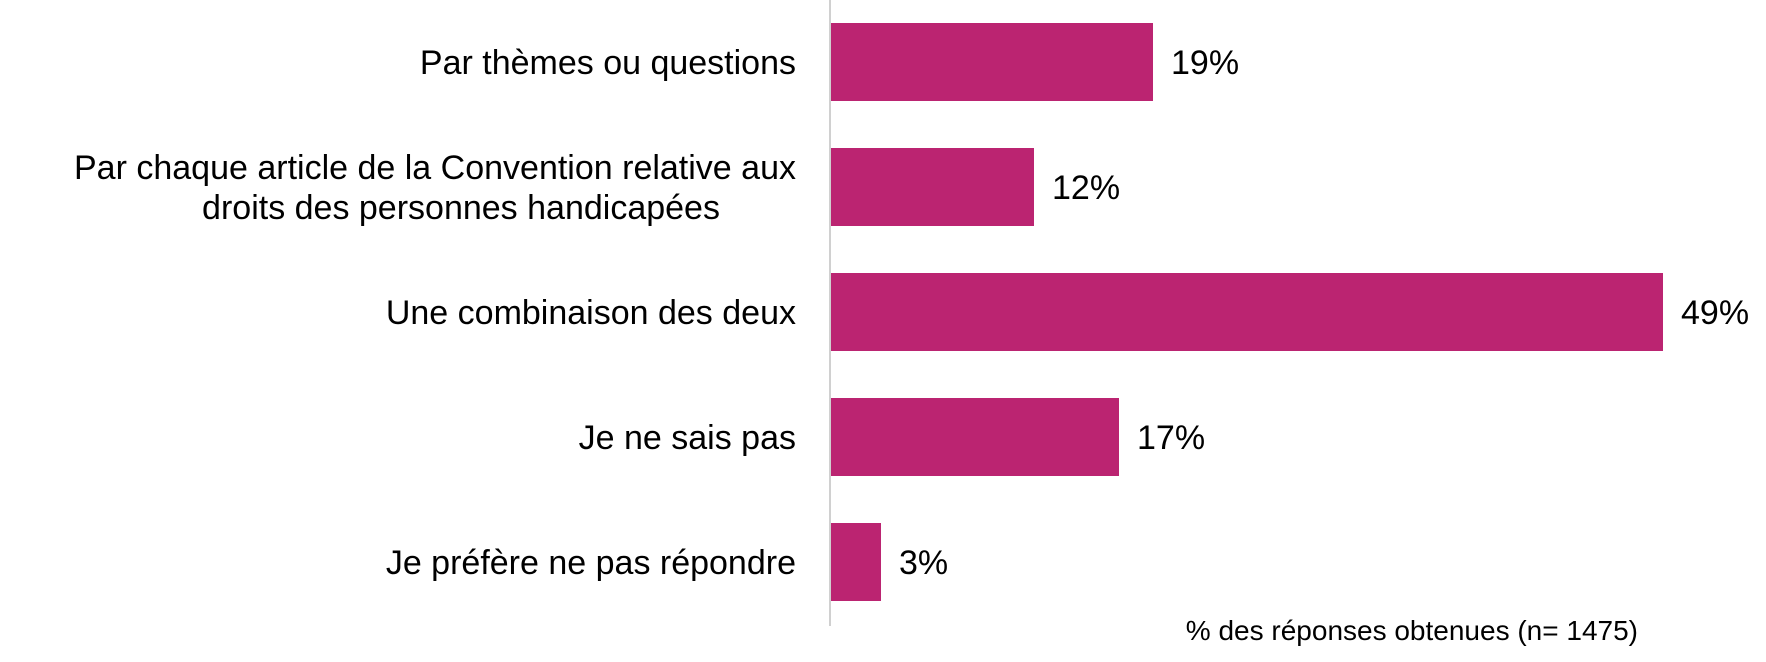 This screenshot has height=662, width=1766. Describe the element at coordinates (1715, 313) in the screenshot. I see `value-label: 49%` at that location.